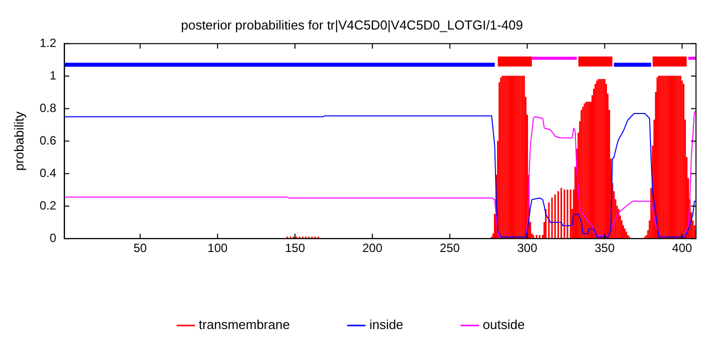  Describe the element at coordinates (372, 248) in the screenshot. I see `x-tick-label: 200` at that location.